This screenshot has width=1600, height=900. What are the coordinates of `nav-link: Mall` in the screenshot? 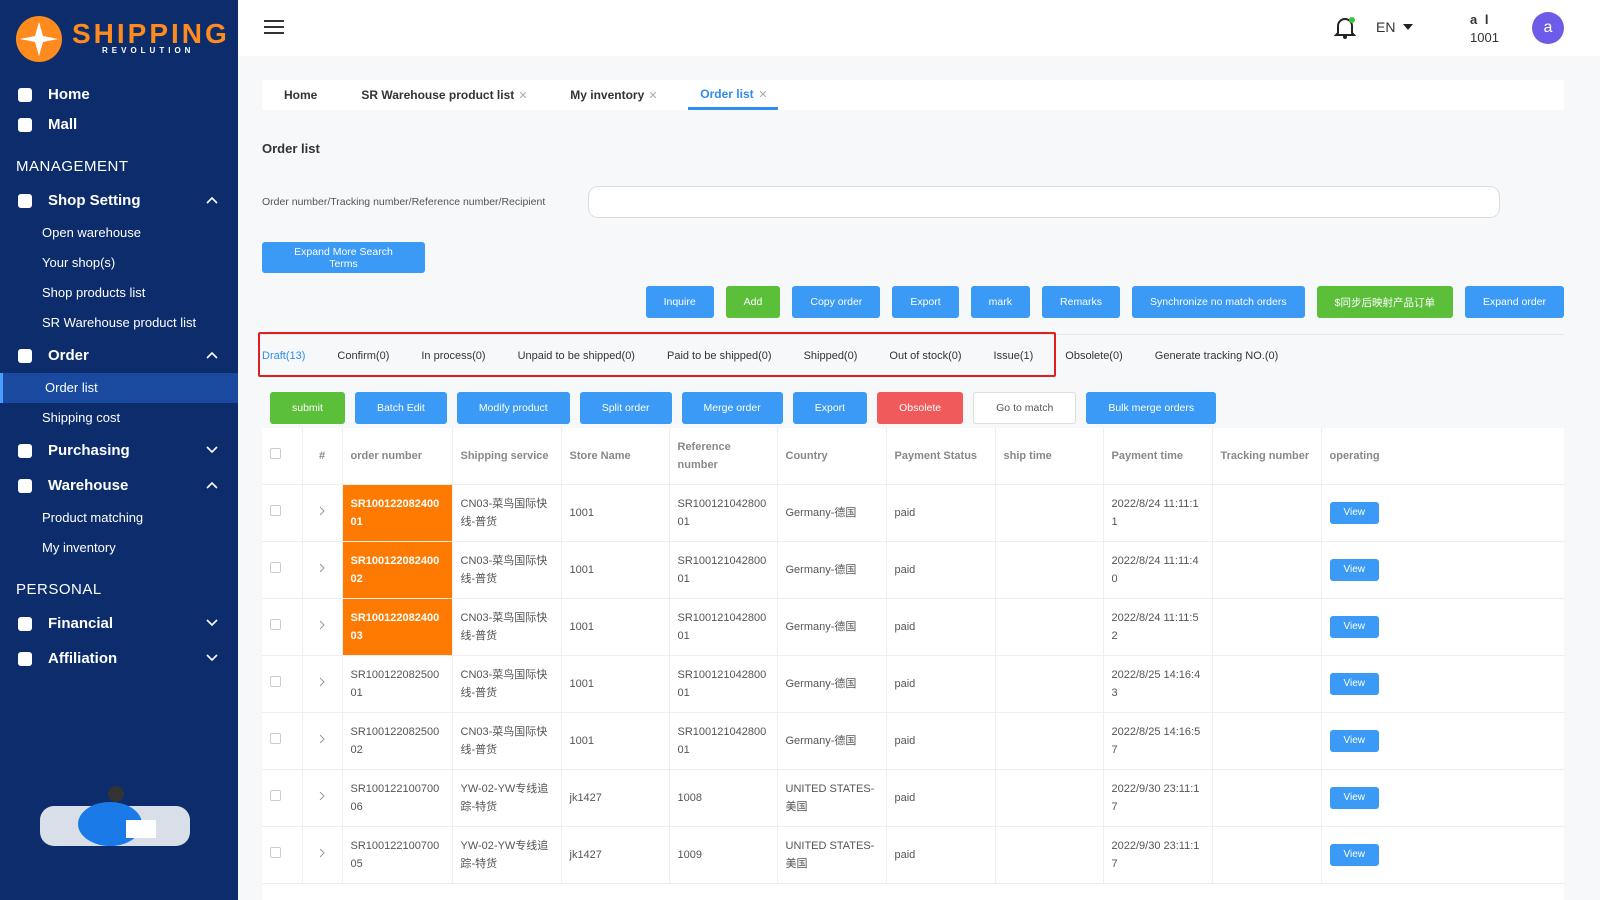 It's located at (119, 125).